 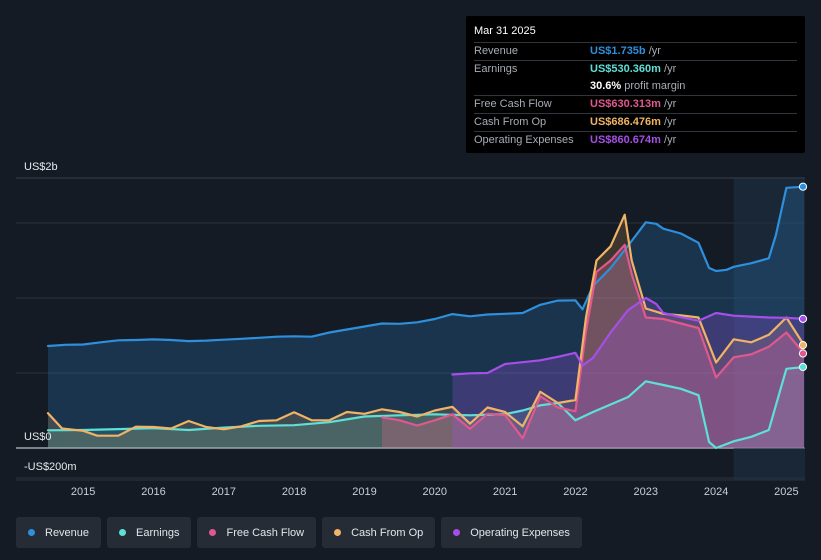 What do you see at coordinates (618, 51) in the screenshot?
I see `tooltip-value-amount: US$1.735b` at bounding box center [618, 51].